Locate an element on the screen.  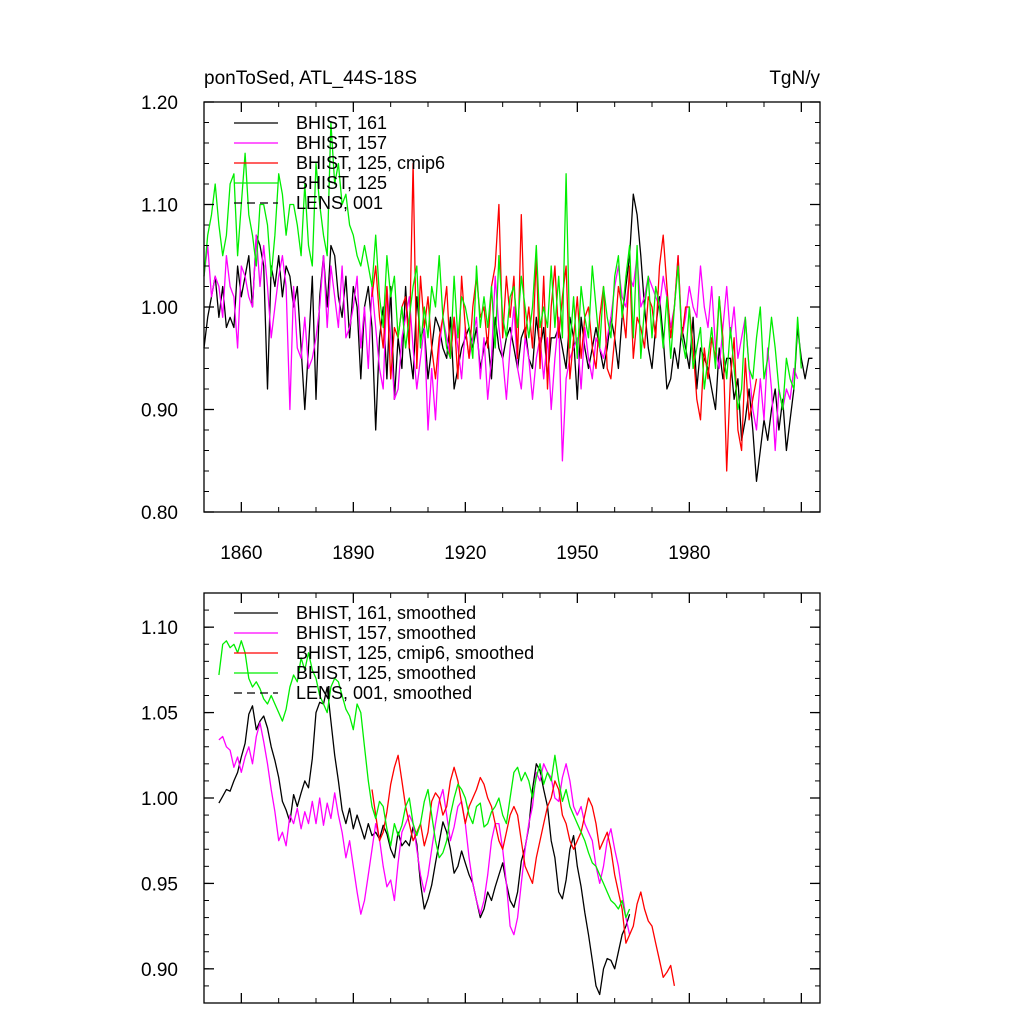
legend-label: BHIST, 125 is located at coordinates (341, 183).